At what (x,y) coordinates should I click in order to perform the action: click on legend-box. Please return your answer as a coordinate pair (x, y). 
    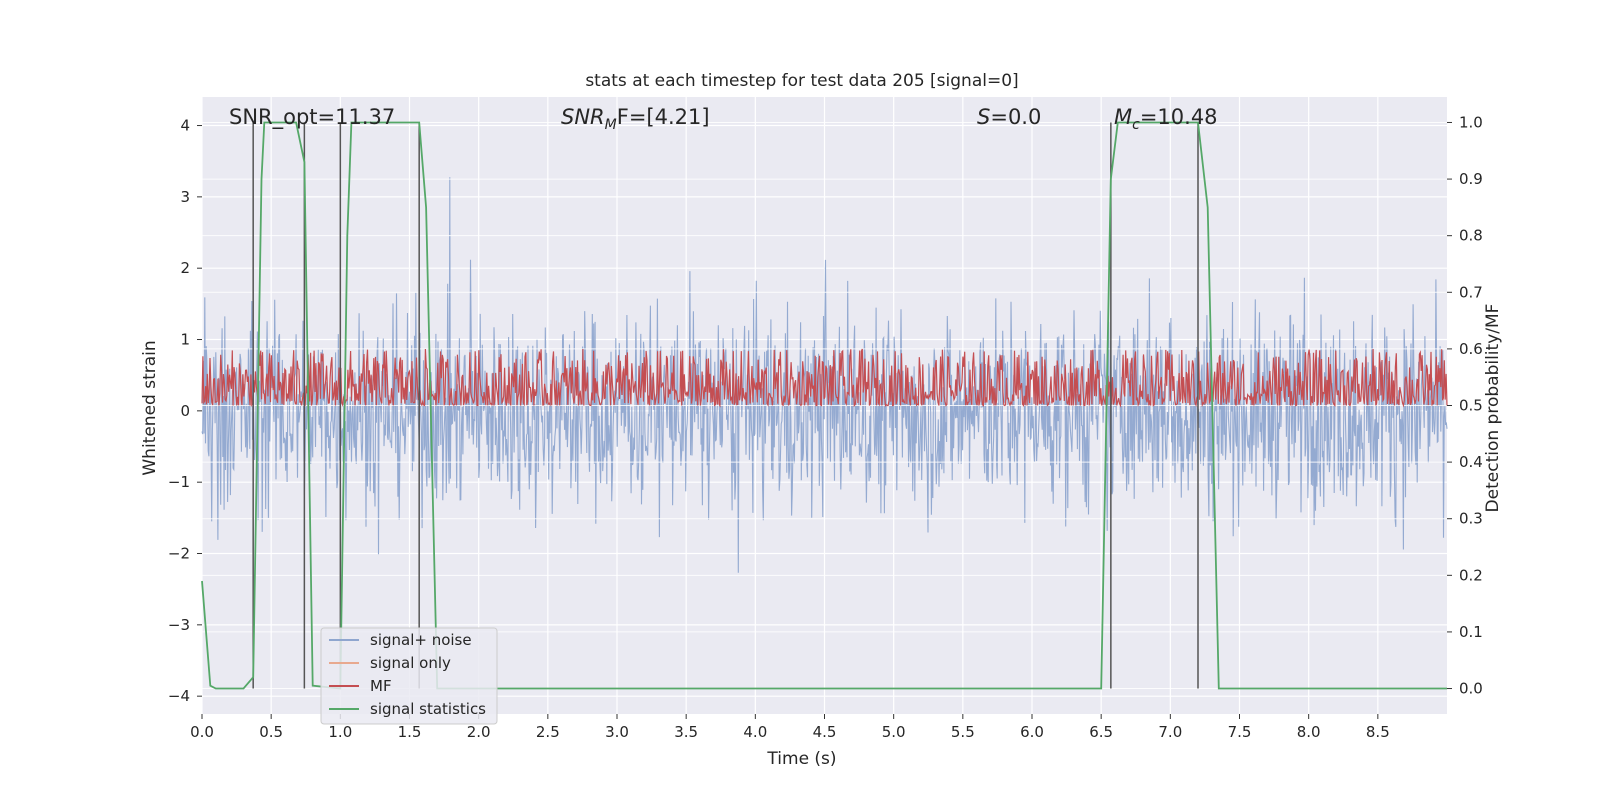
    Looking at the image, I should click on (409, 676).